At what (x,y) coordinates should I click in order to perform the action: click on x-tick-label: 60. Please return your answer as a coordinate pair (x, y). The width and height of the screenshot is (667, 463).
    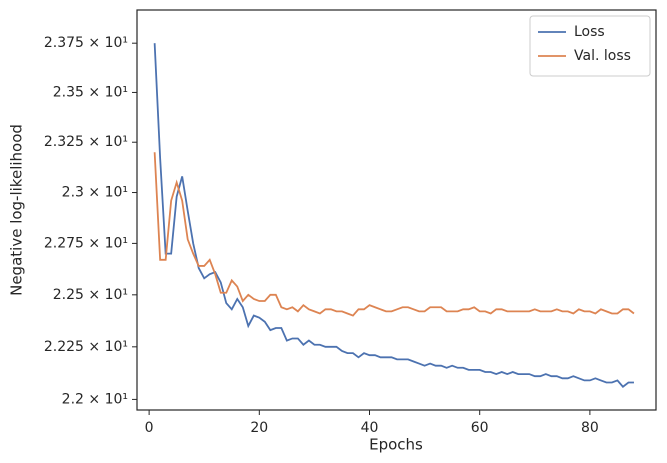
    Looking at the image, I should click on (480, 428).